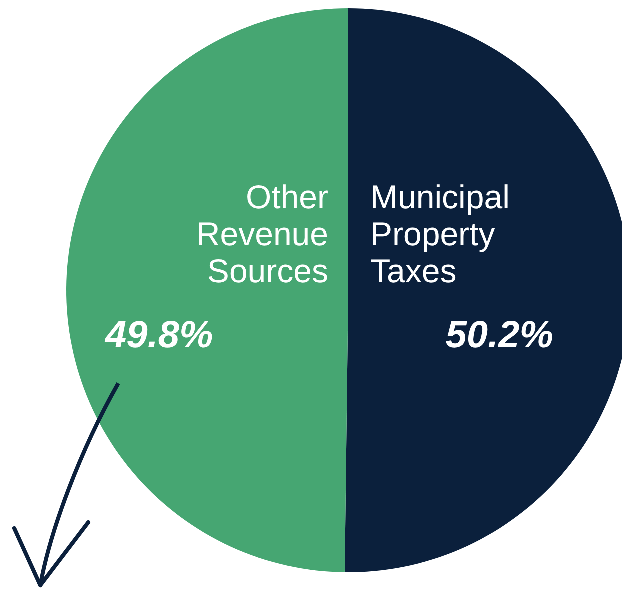 The height and width of the screenshot is (590, 622). Describe the element at coordinates (262, 234) in the screenshot. I see `slice-label: Other Revenue Sources` at that location.